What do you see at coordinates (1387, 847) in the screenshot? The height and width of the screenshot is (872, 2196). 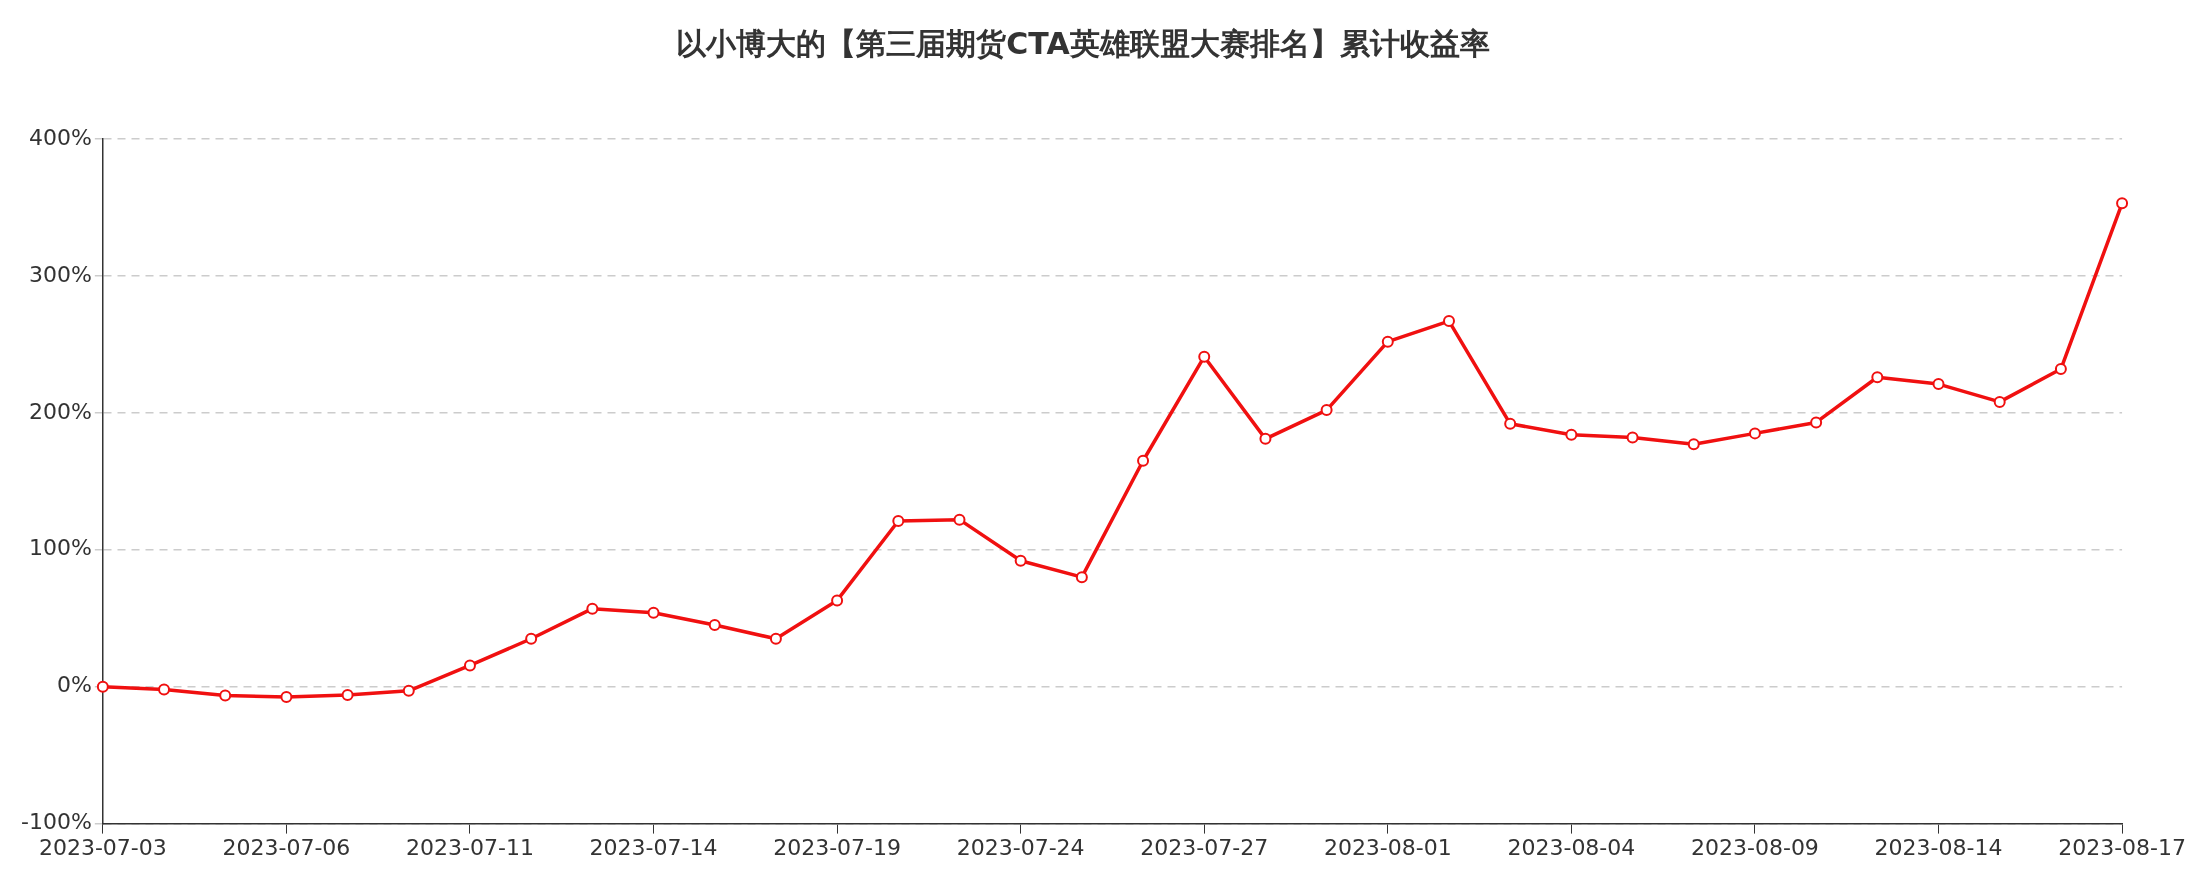 I see `x-tick-label: 2023-08-01` at bounding box center [1387, 847].